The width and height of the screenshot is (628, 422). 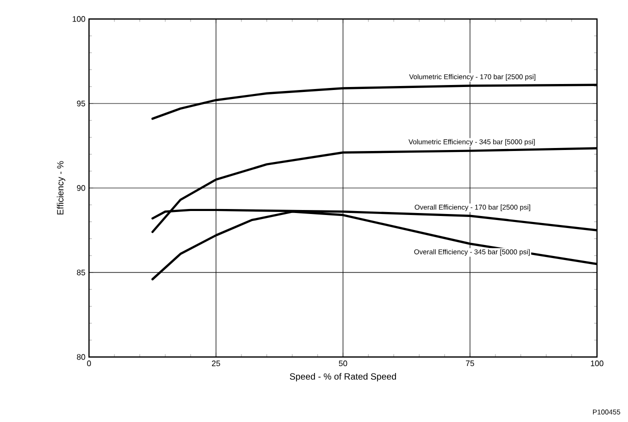 What do you see at coordinates (470, 363) in the screenshot?
I see `x-tick-label: 75` at bounding box center [470, 363].